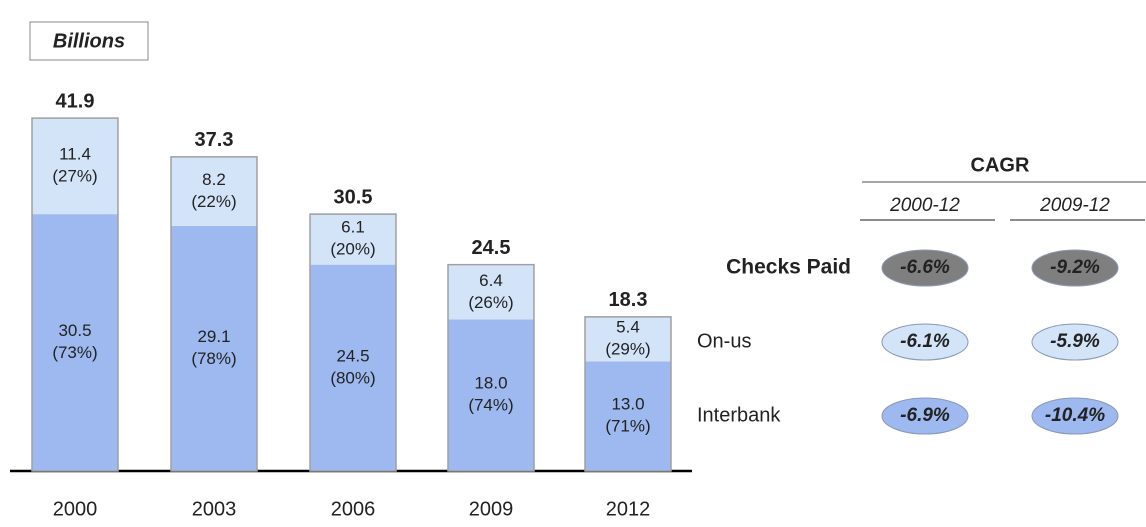 This screenshot has width=1146, height=527. What do you see at coordinates (213, 358) in the screenshot?
I see `segment-share: (78%)` at bounding box center [213, 358].